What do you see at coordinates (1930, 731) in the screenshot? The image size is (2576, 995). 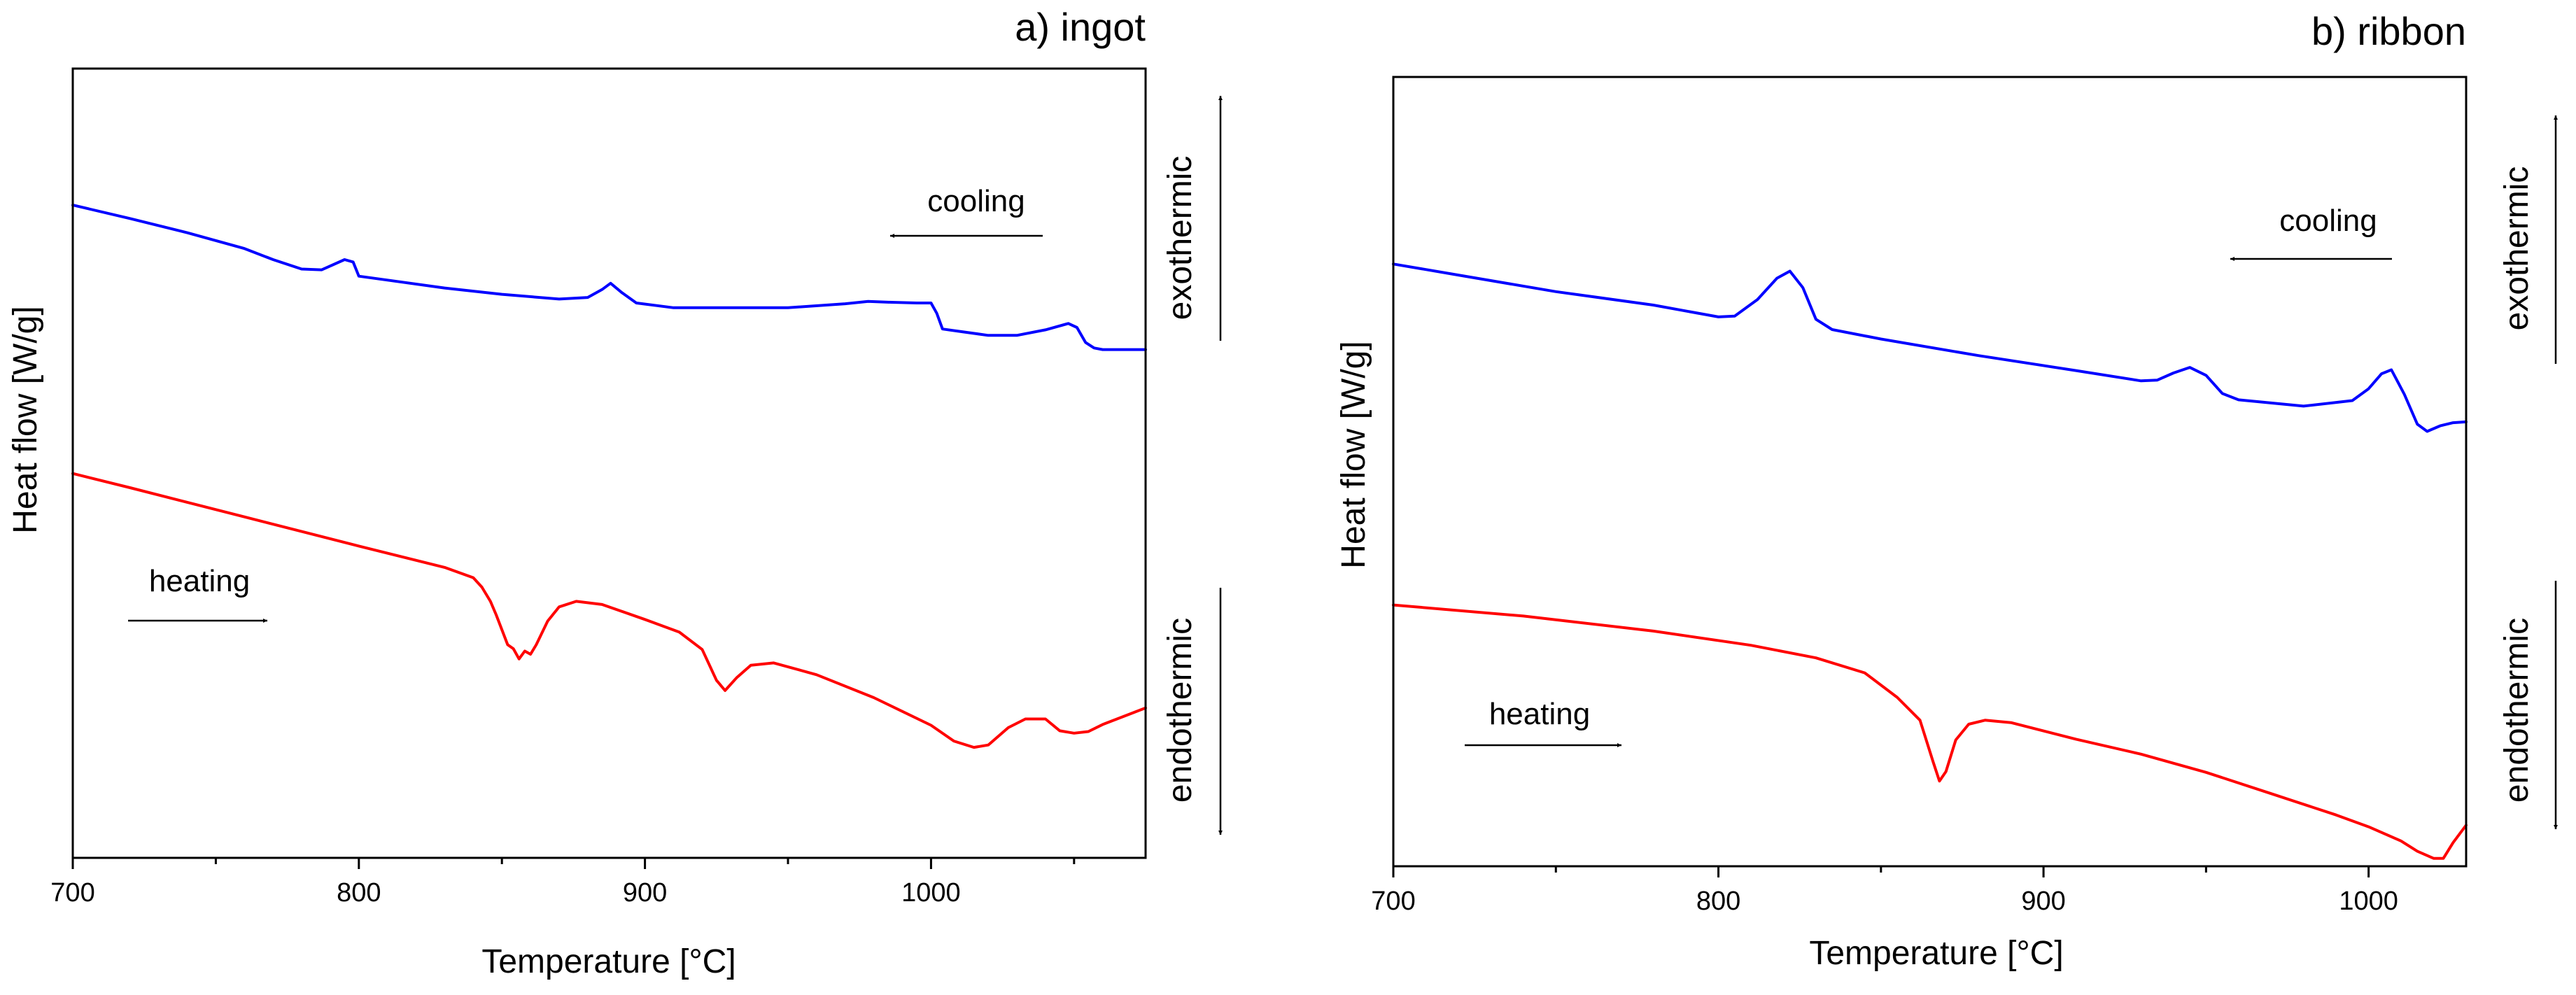 I see `panel-b-heating-curve` at bounding box center [1930, 731].